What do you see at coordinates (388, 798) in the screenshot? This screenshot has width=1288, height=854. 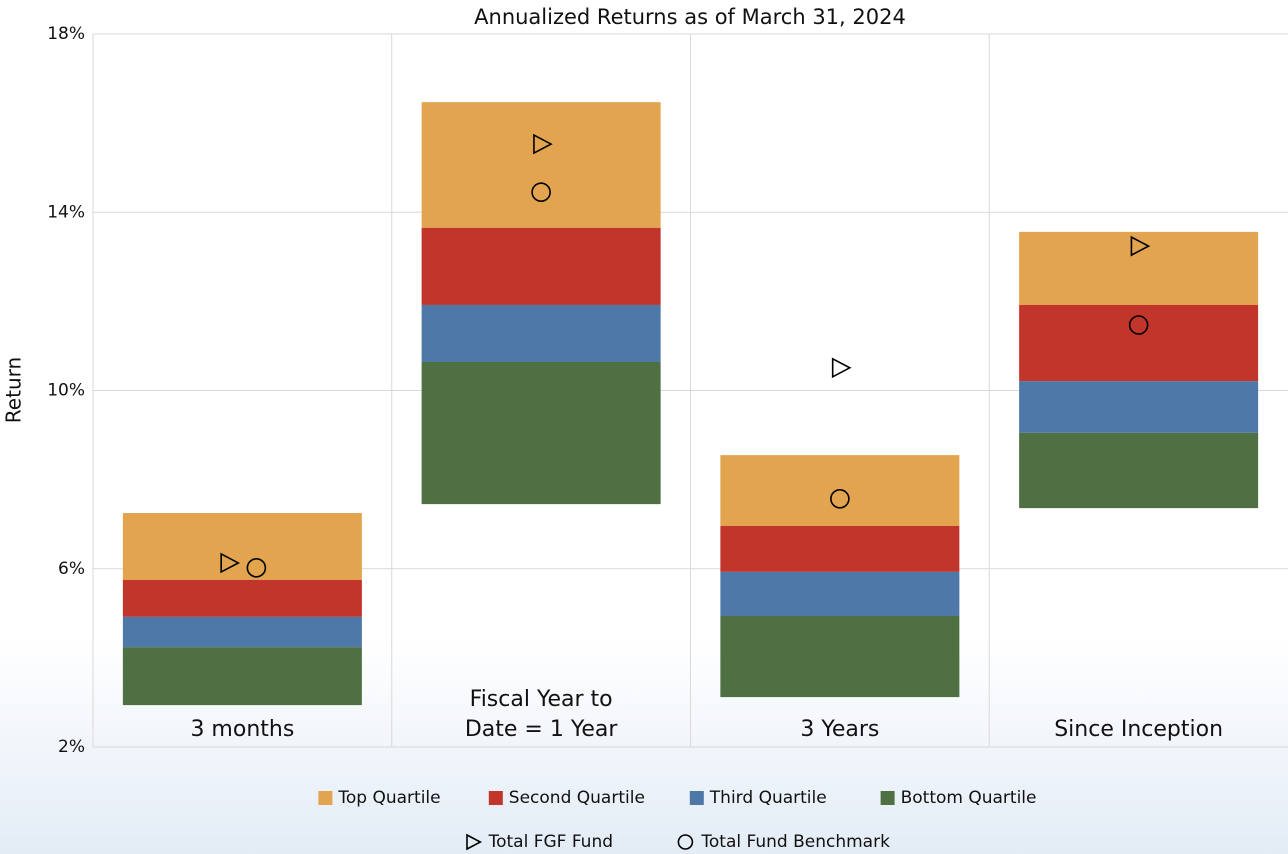 I see `legend-label: Top Quartile` at bounding box center [388, 798].